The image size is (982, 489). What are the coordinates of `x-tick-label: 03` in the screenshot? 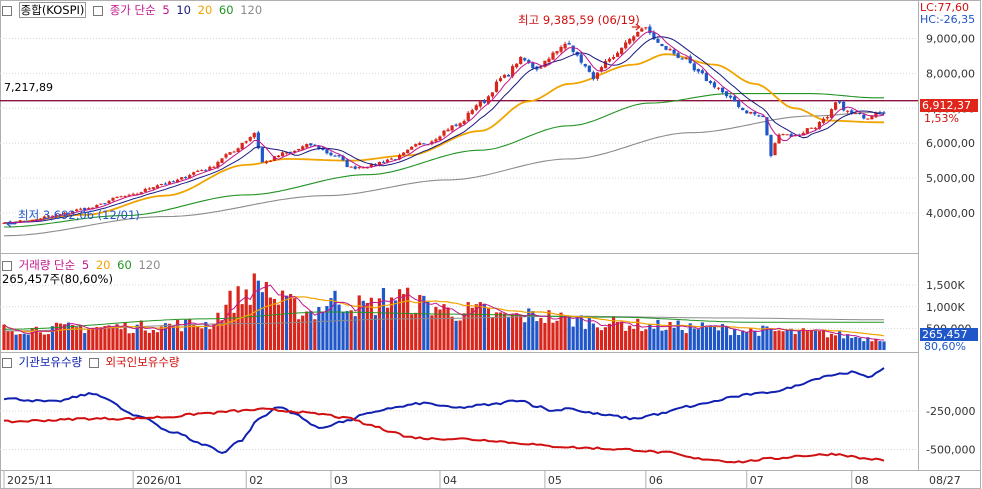 It's located at (341, 480).